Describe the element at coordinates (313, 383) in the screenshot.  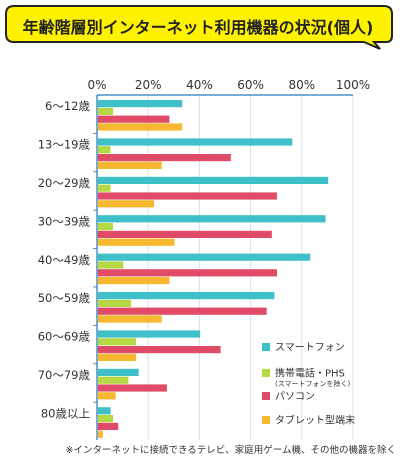
I see `legend-note: (スマートフォンを除く)` at that location.